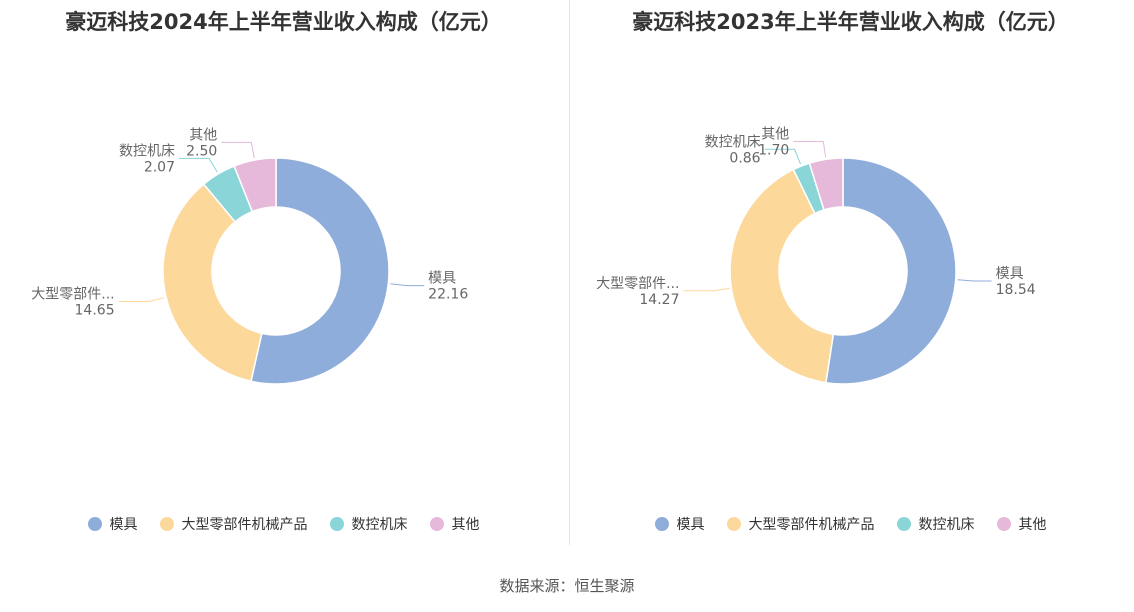  Describe the element at coordinates (744, 158) in the screenshot. I see `slice-value-label: 0.86` at that location.